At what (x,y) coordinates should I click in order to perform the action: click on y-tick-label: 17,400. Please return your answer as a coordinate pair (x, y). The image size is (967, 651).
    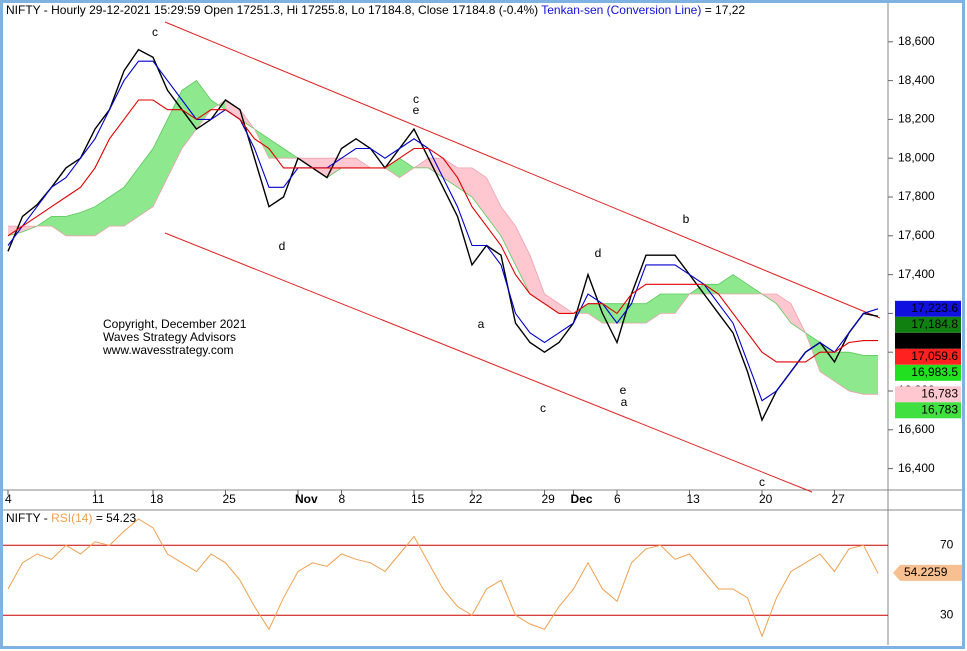
    Looking at the image, I should click on (916, 274).